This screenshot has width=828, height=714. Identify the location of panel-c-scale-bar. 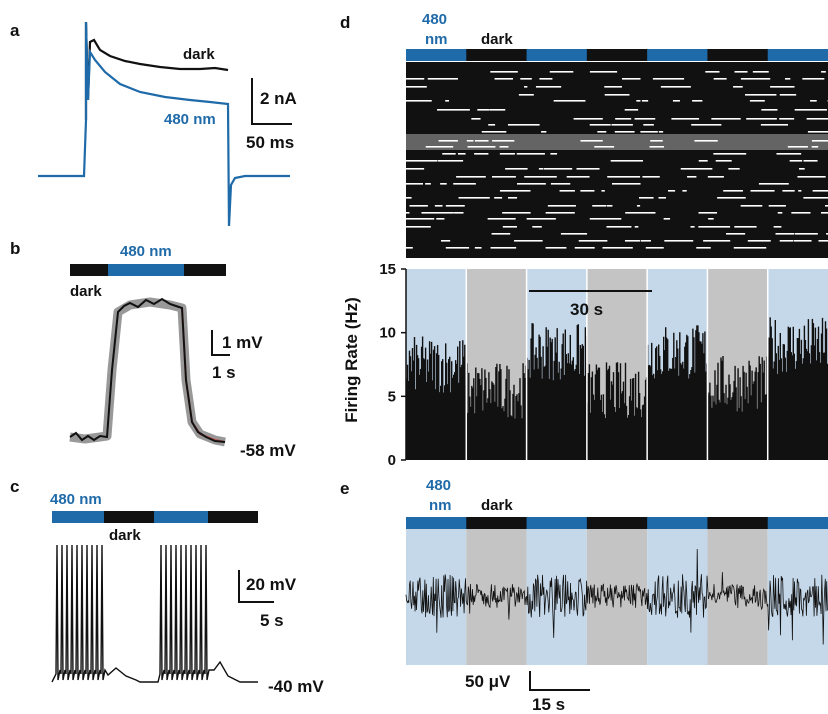
(256, 586).